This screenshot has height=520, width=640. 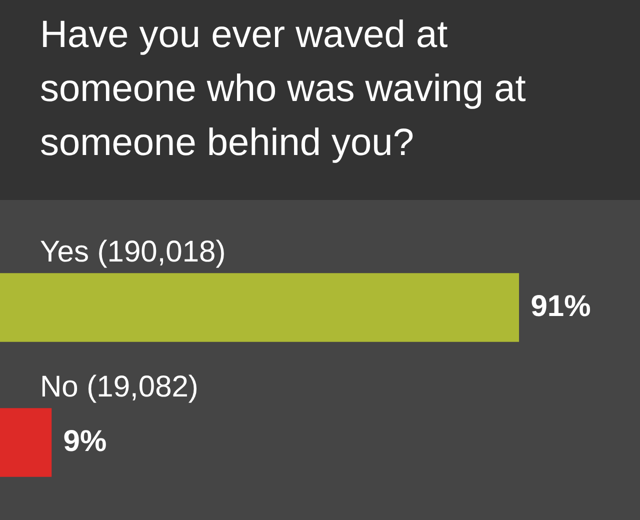 I want to click on data-label: 9%, so click(x=85, y=441).